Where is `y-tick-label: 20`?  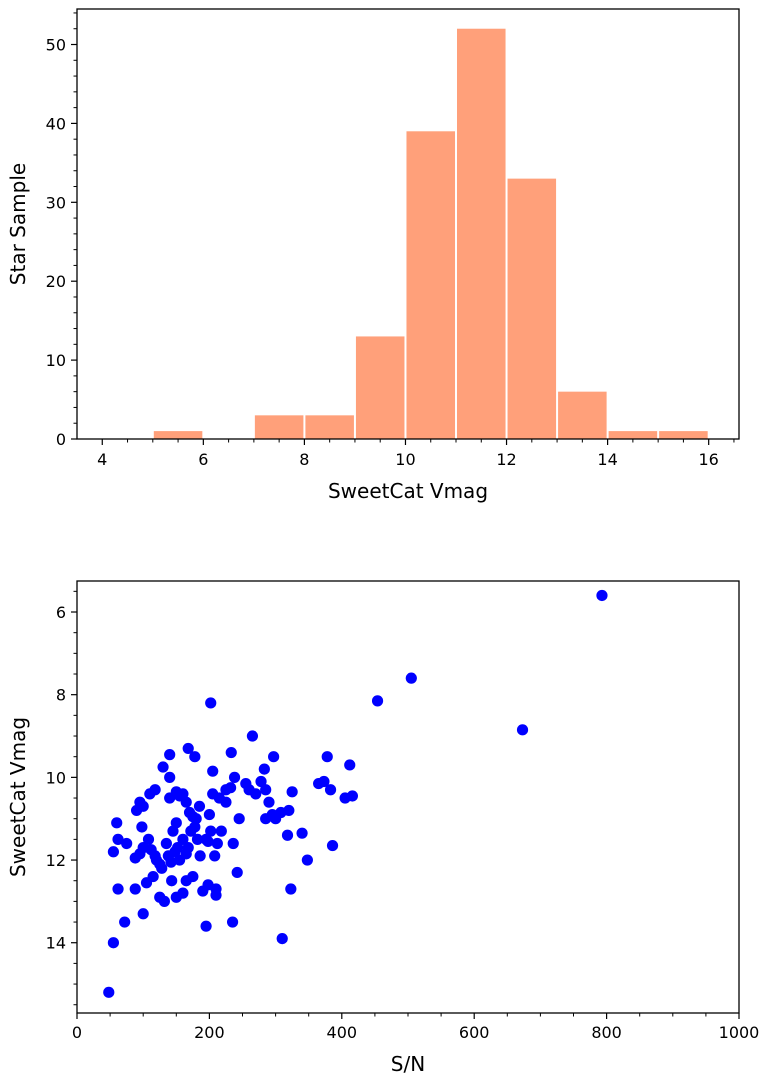 y-tick-label: 20 is located at coordinates (56, 281).